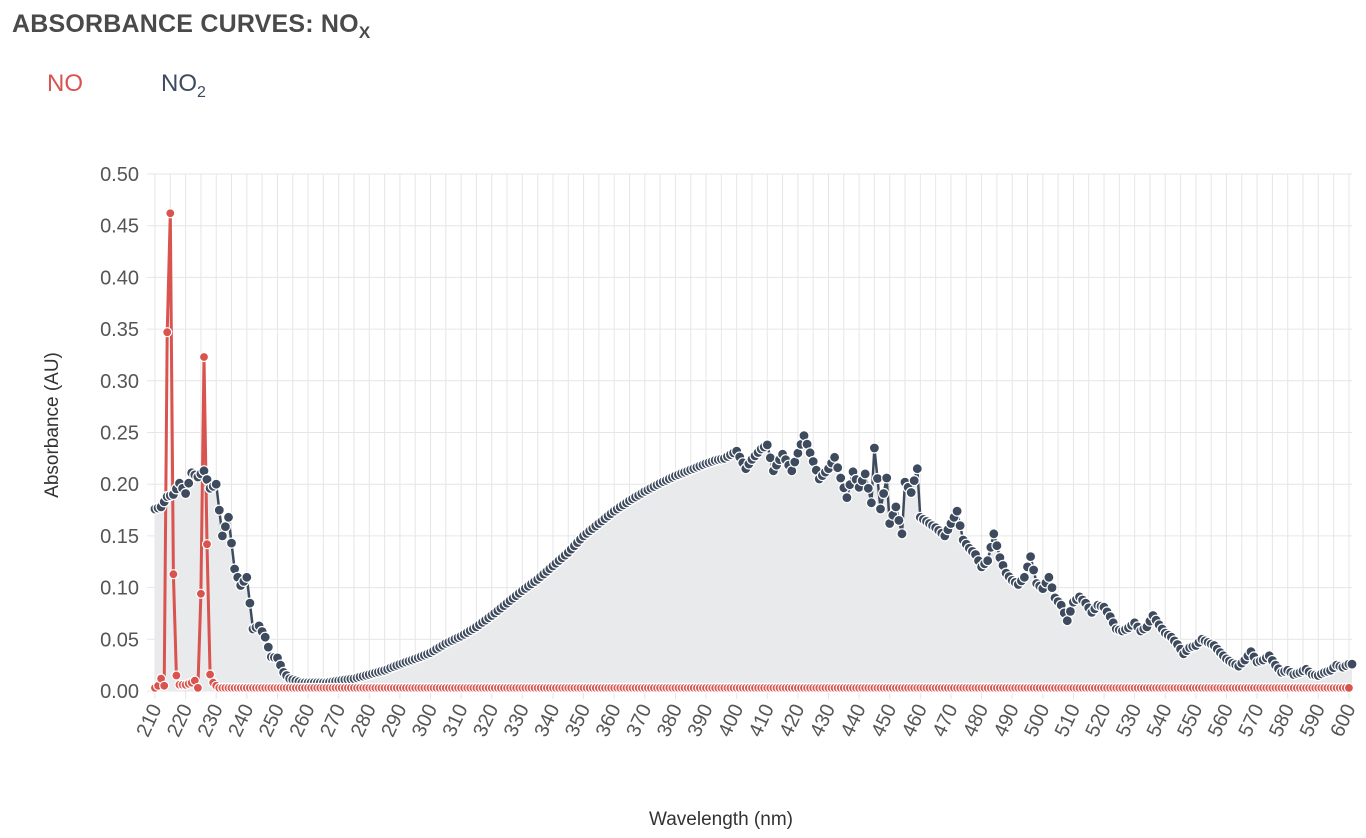 This screenshot has height=838, width=1366. What do you see at coordinates (1068, 721) in the screenshot?
I see `x-tick-label: 510` at bounding box center [1068, 721].